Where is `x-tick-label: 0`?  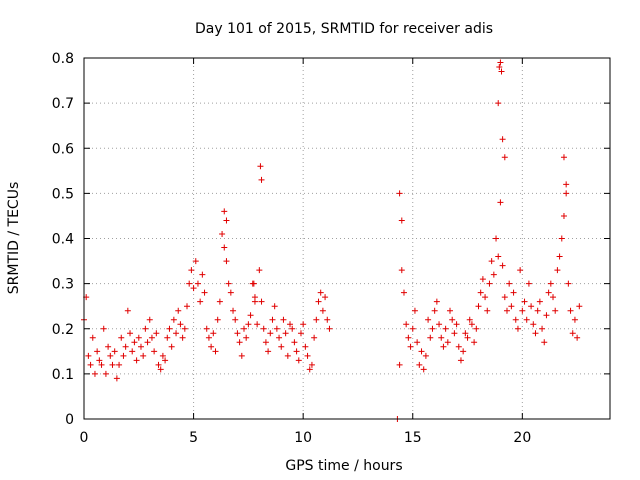
x-tick-label: 0 is located at coordinates (84, 438).